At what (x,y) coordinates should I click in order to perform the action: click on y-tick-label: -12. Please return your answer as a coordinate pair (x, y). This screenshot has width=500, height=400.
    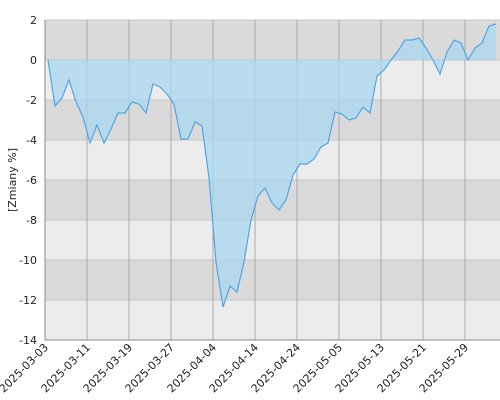
    Looking at the image, I should click on (28, 300).